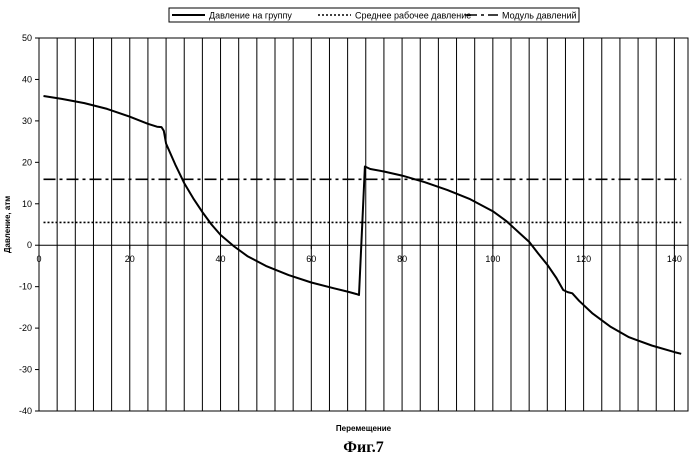 This screenshot has height=460, width=699. Describe the element at coordinates (363, 447) in the screenshot. I see `figure-caption: Фиг.7` at that location.